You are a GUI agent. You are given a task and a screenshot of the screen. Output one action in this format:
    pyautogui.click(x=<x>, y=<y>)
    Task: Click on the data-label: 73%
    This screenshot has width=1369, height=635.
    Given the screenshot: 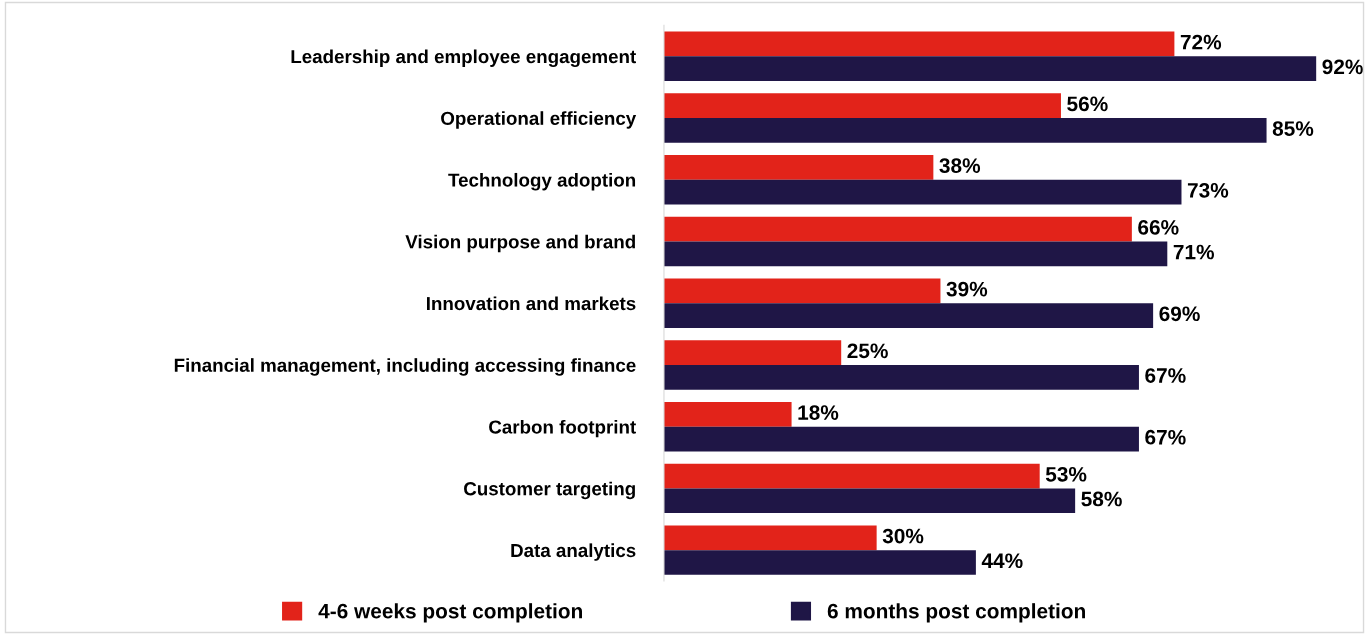 What is the action you would take?
    pyautogui.click(x=1208, y=190)
    